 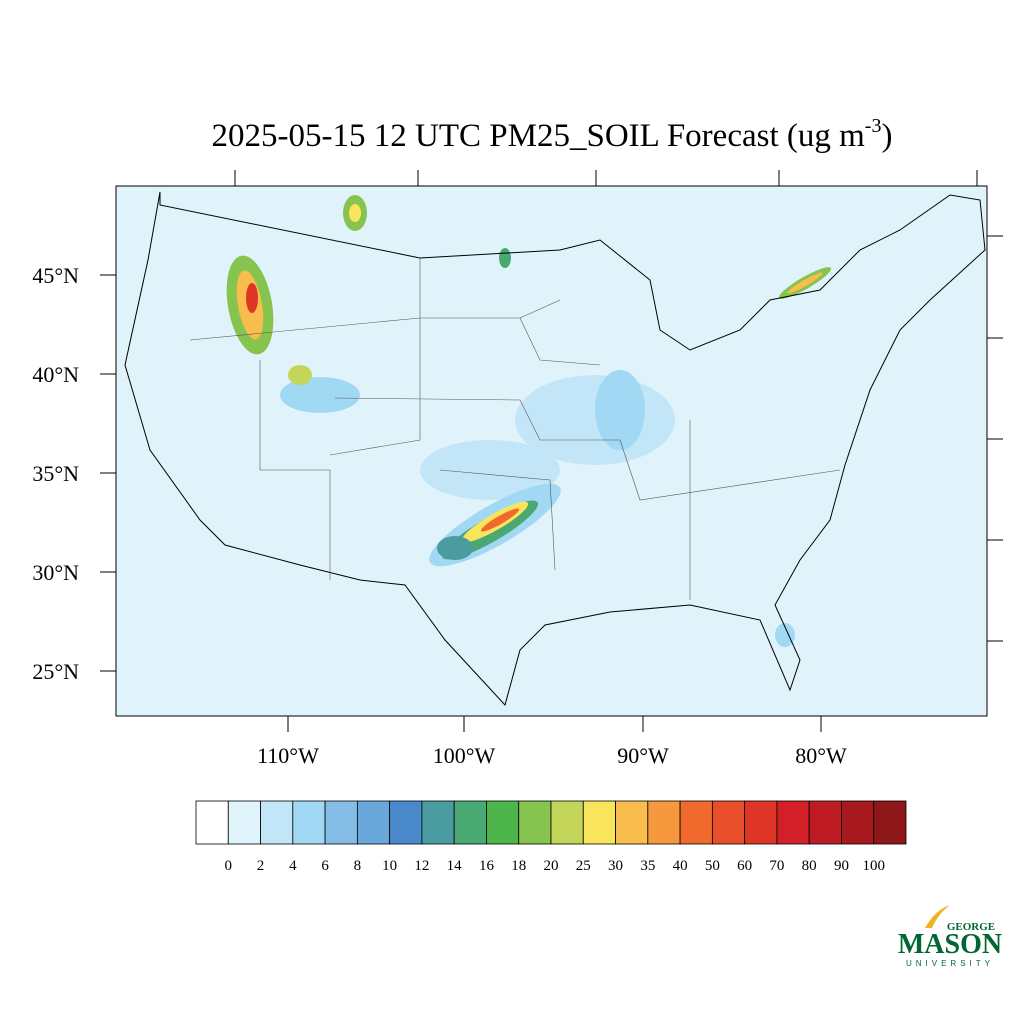 I want to click on colorbar-label: 16, so click(x=487, y=866).